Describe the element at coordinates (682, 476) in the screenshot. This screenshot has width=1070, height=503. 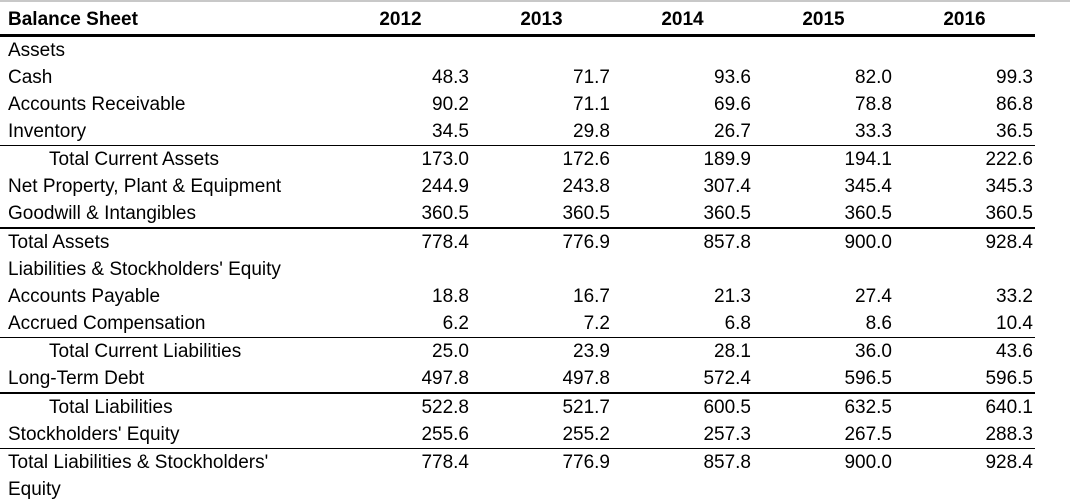
I see `cell-value: 857.8` at that location.